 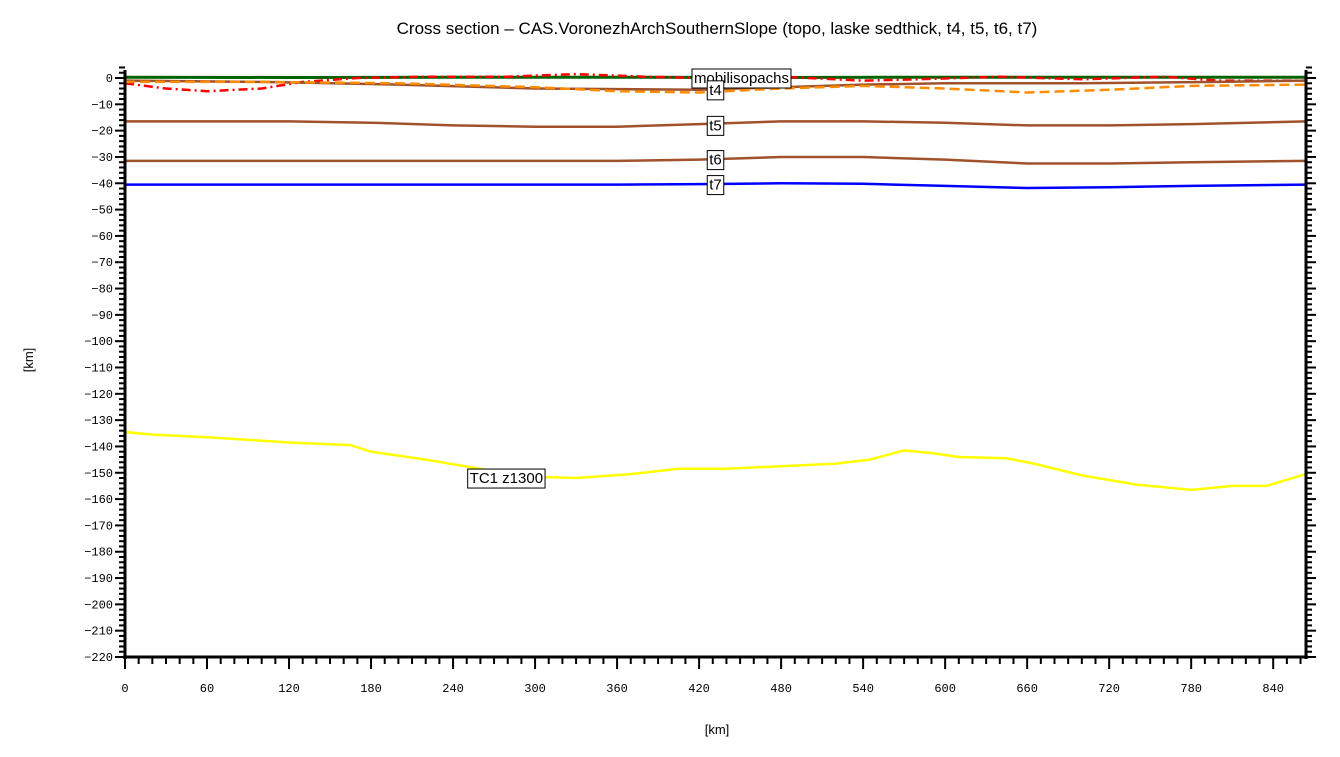 I want to click on x-tick-label: 240, so click(x=453, y=689).